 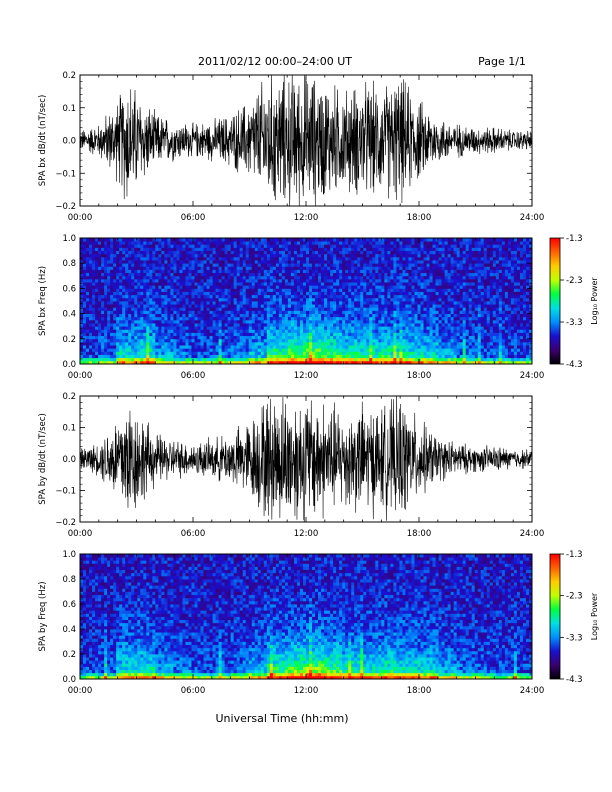 What do you see at coordinates (275, 61) in the screenshot?
I see `figure-title: 2011/02/12 00:00–24:00 UT` at bounding box center [275, 61].